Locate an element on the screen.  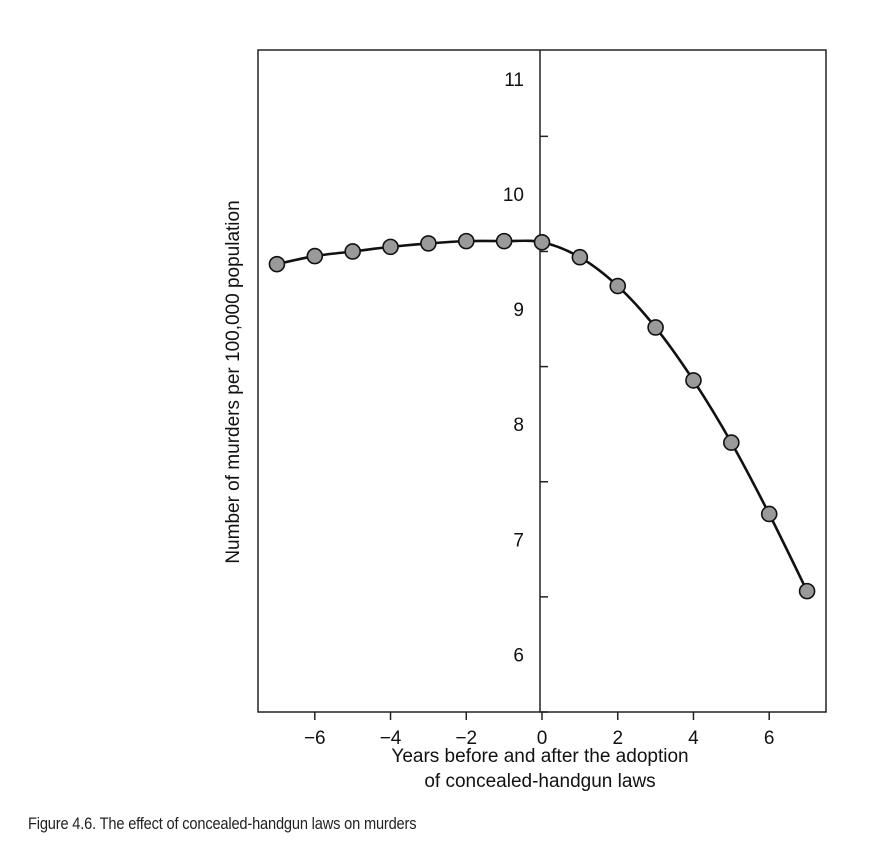
x-axis-label-line1: Years before and after the adoption is located at coordinates (539, 756).